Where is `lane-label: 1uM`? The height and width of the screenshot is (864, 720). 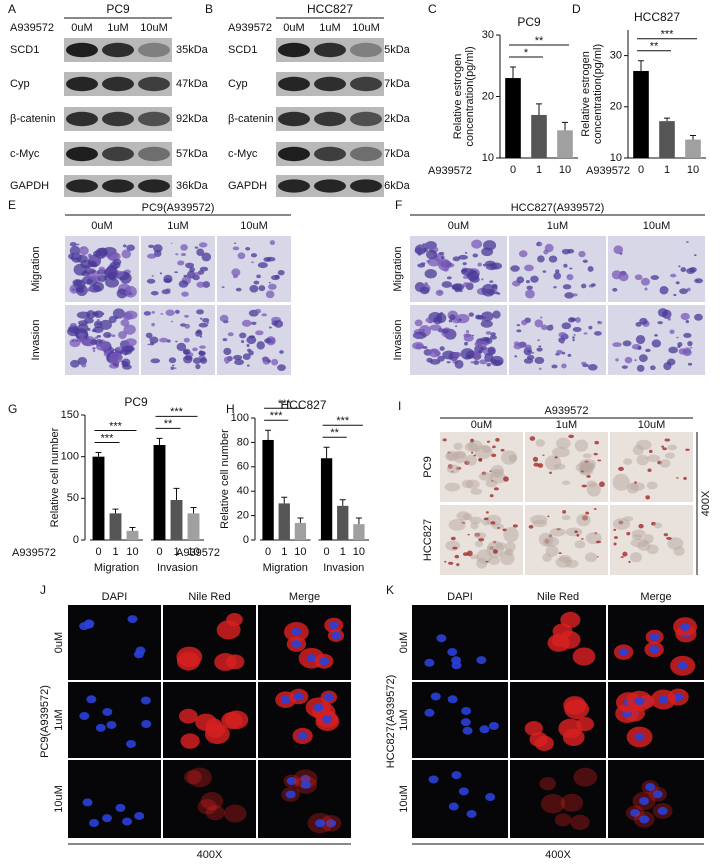
lane-label: 1uM is located at coordinates (329, 28).